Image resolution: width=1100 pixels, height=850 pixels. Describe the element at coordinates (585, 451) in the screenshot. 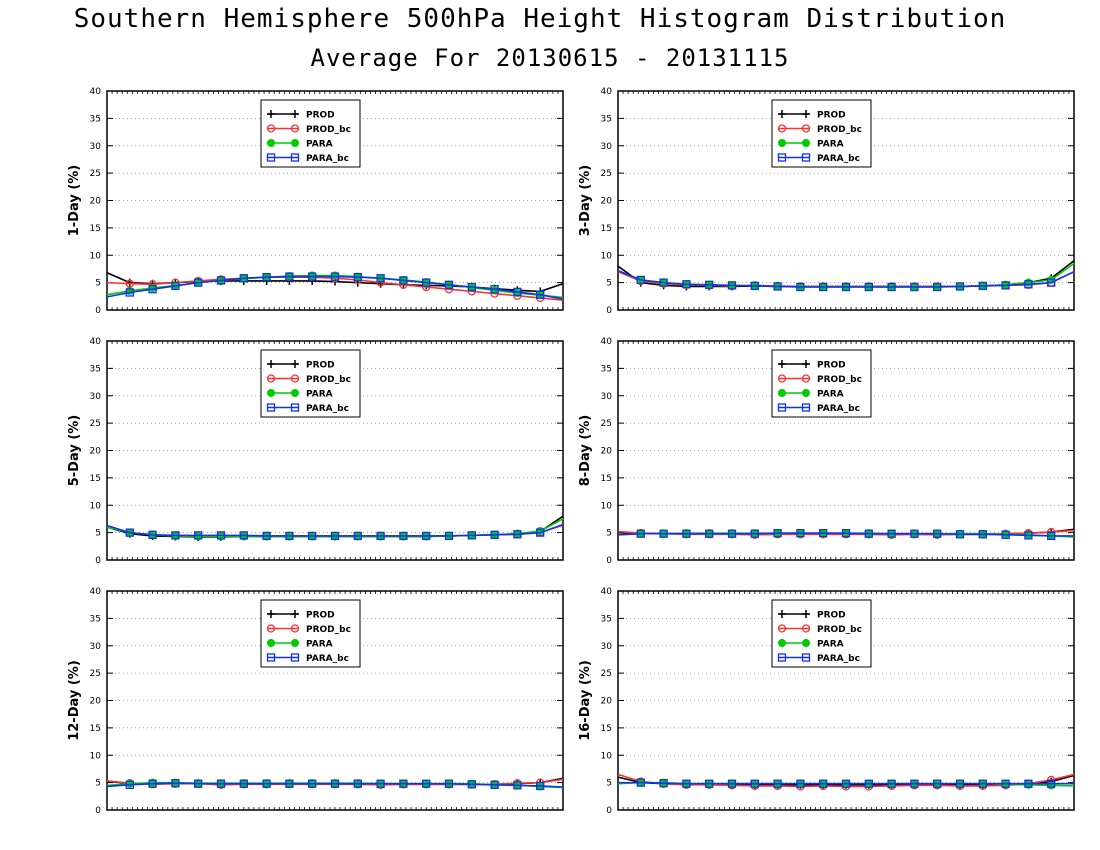

I see `y-axis-label: 8-Day (%)` at that location.